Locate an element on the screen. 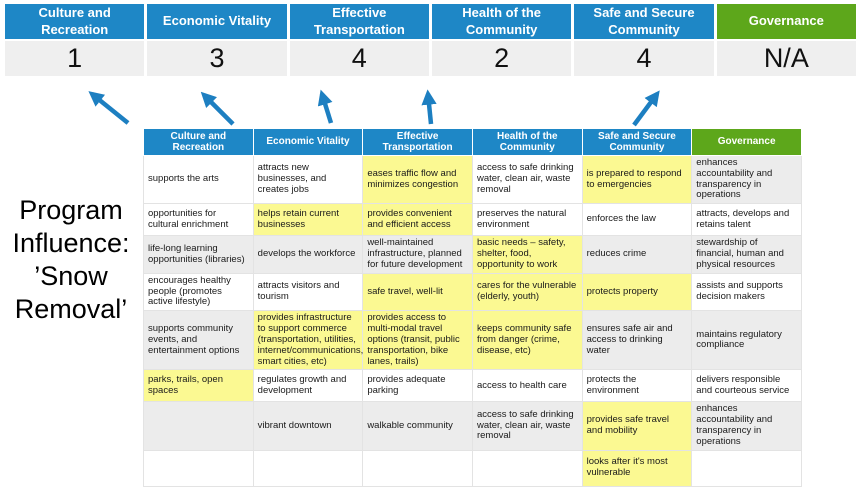 This screenshot has width=859, height=487. program-influence-title: Program Influence: ’Snow Removal’ is located at coordinates (71, 260).